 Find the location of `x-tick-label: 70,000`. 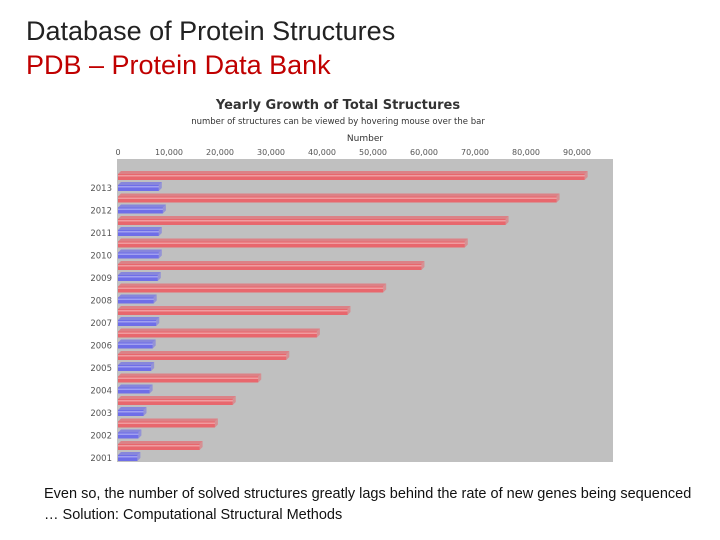

x-tick-label: 70,000 is located at coordinates (475, 152).